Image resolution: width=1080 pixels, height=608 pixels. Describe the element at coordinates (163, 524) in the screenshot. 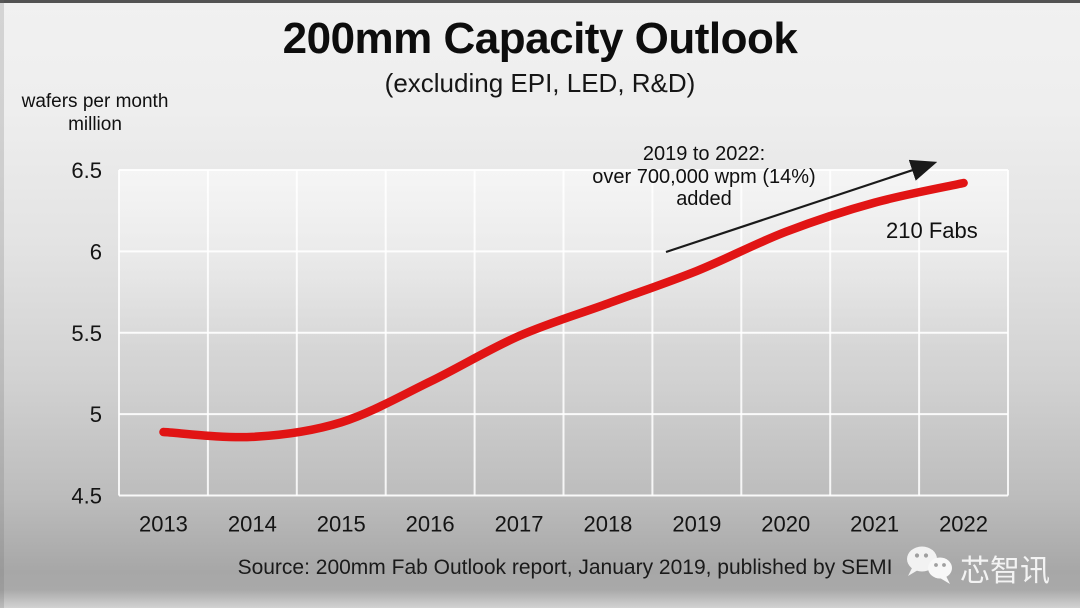

I see `x-tick-label: 2013` at that location.